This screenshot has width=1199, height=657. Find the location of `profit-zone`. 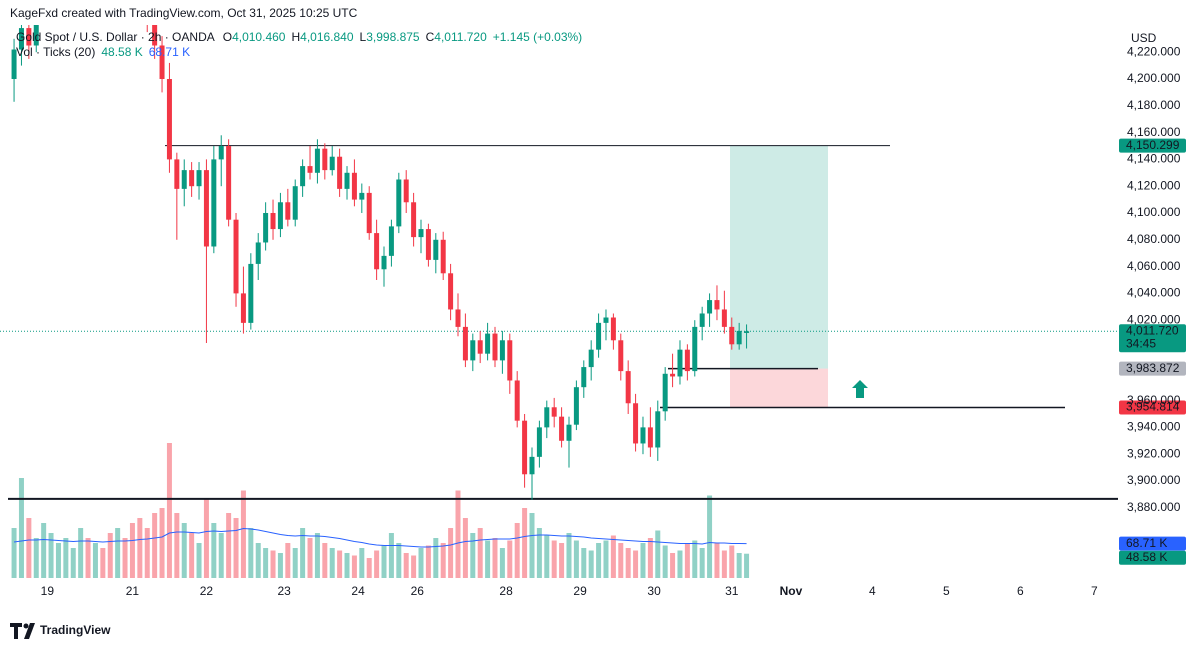

profit-zone is located at coordinates (779, 257).